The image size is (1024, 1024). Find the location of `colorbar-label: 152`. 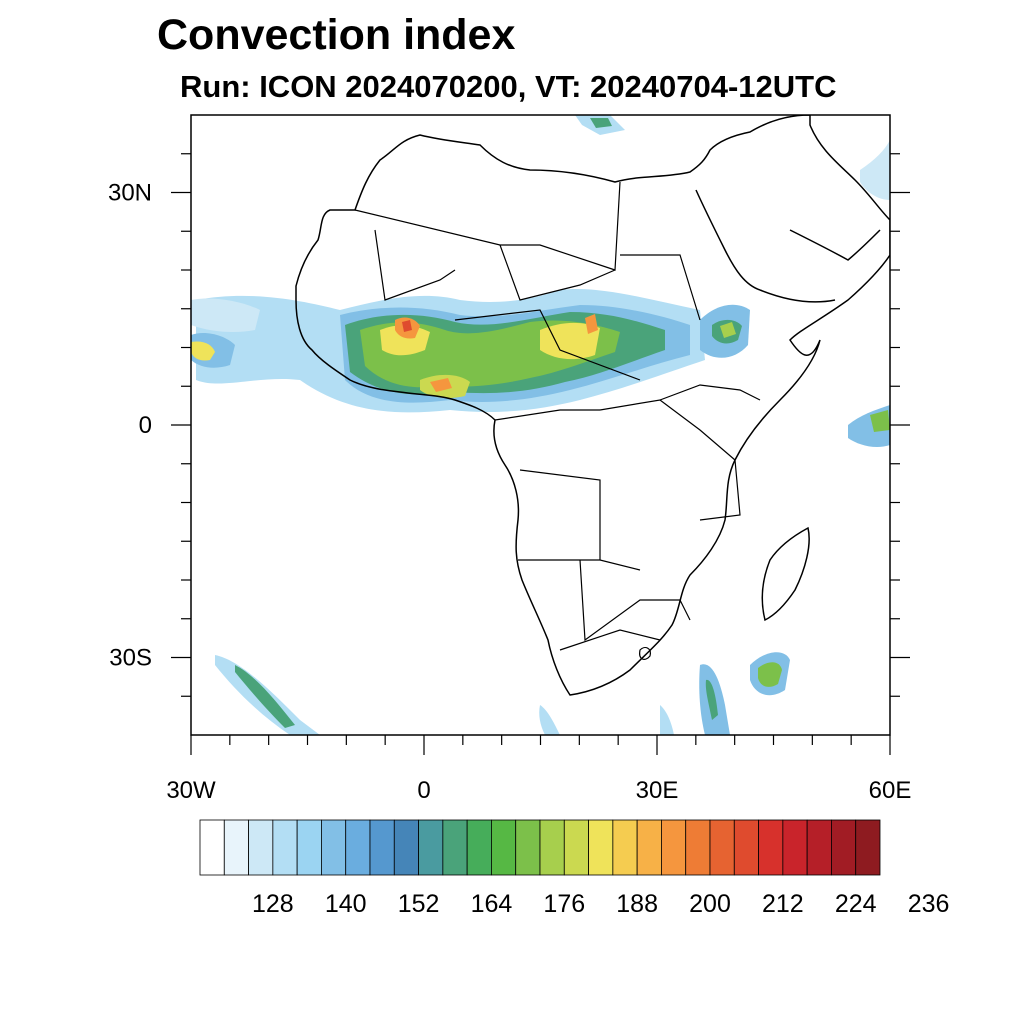

colorbar-label: 152 is located at coordinates (419, 904).